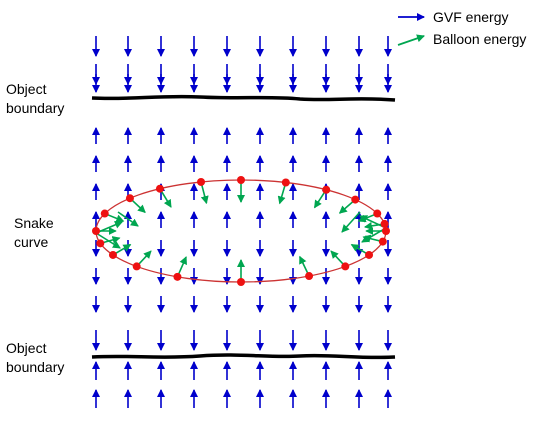  Describe the element at coordinates (241, 231) in the screenshot. I see `snake-control-points` at that location.